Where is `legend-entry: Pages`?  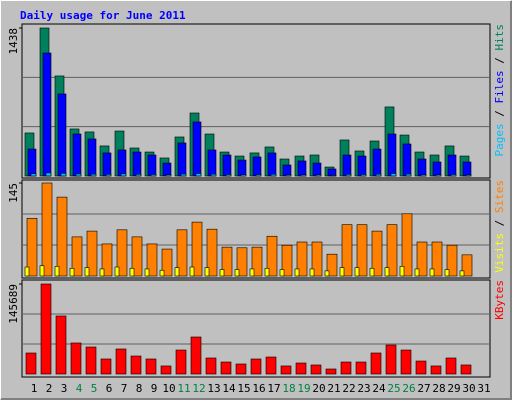 legend-entry: Pages is located at coordinates (499, 139).